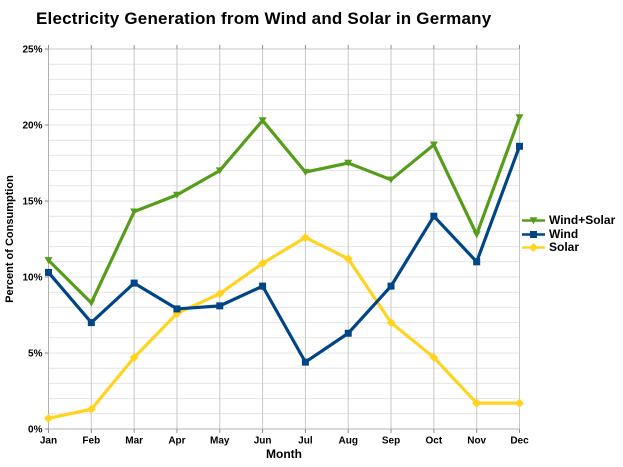  What do you see at coordinates (32, 50) in the screenshot?
I see `y-tick-label: 25%` at bounding box center [32, 50].